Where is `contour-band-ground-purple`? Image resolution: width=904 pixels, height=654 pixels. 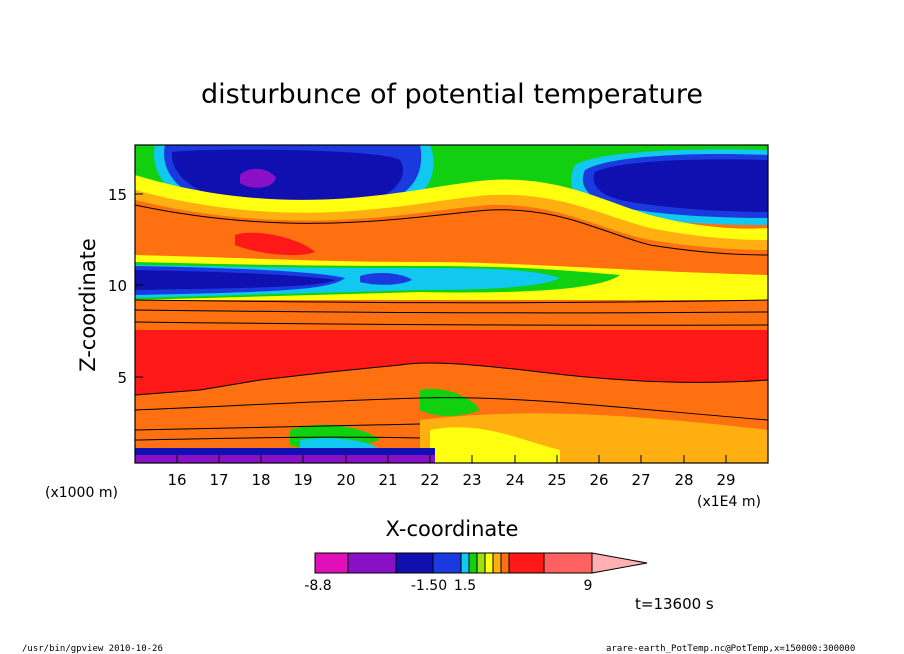 contour-band-ground-purple is located at coordinates (285, 459).